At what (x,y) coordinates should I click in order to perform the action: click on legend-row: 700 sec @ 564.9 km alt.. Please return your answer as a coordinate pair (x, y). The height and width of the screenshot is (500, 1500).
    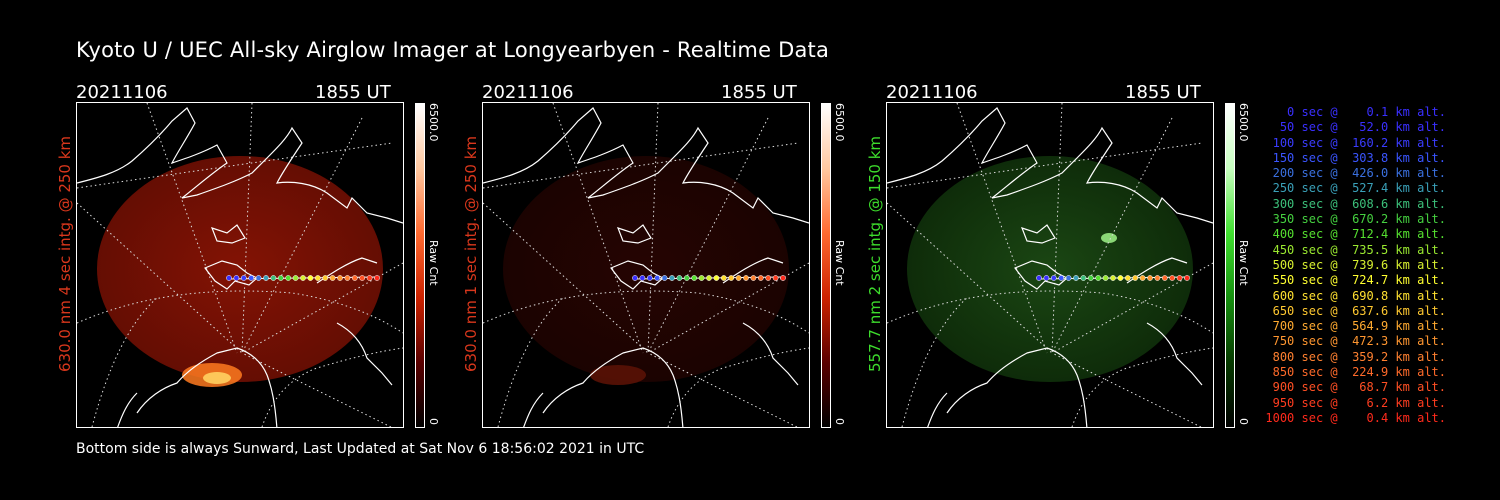
    Looking at the image, I should click on (1355, 326).